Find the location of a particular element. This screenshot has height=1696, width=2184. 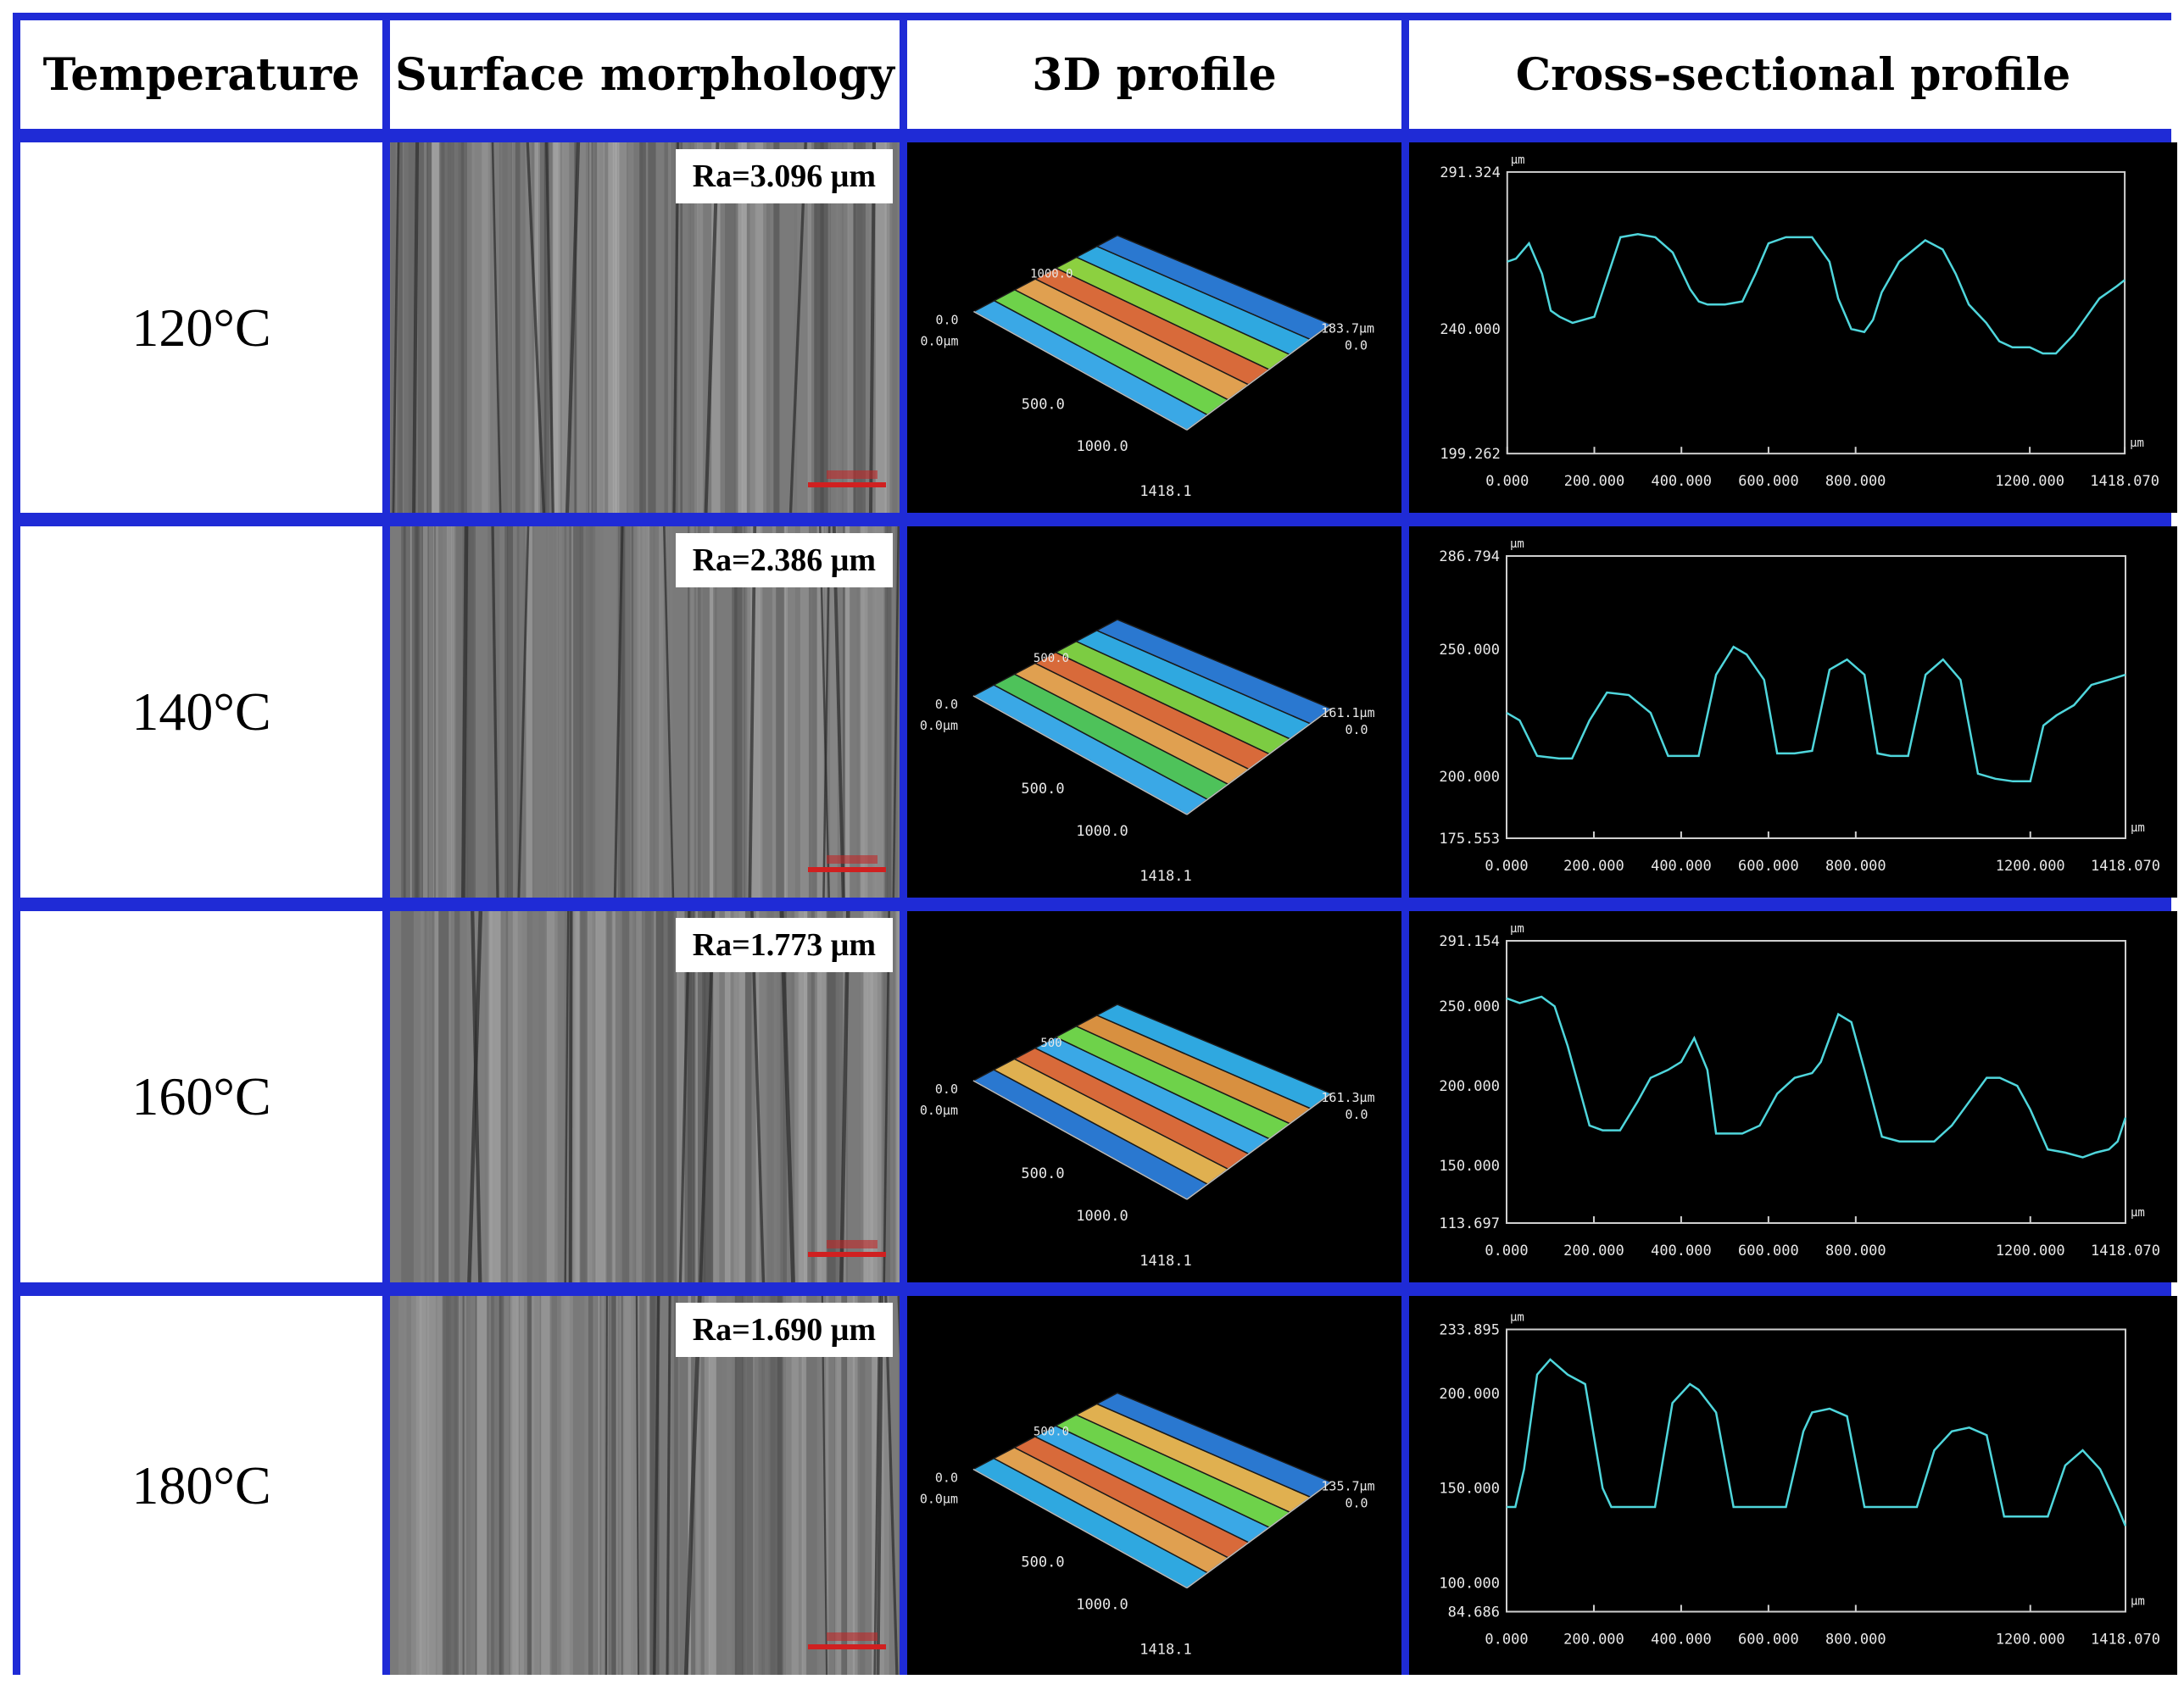

y-tick-low2: 100.000 is located at coordinates (1469, 1583).